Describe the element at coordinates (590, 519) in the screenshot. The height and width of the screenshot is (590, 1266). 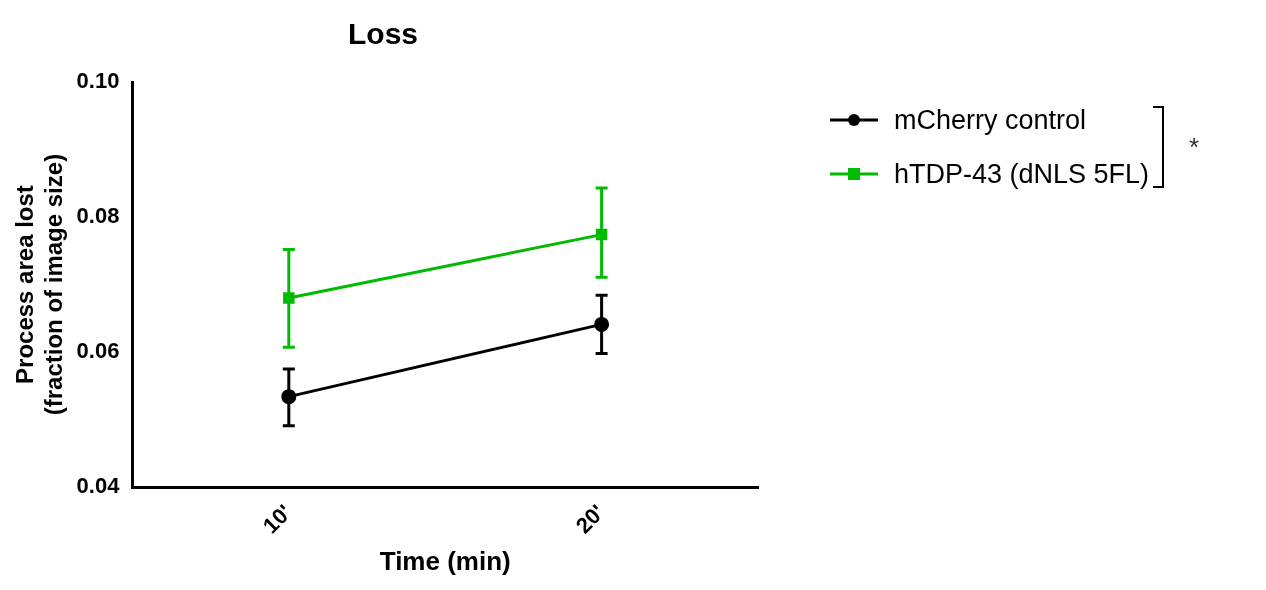
I see `x-tick-label: 20'` at that location.